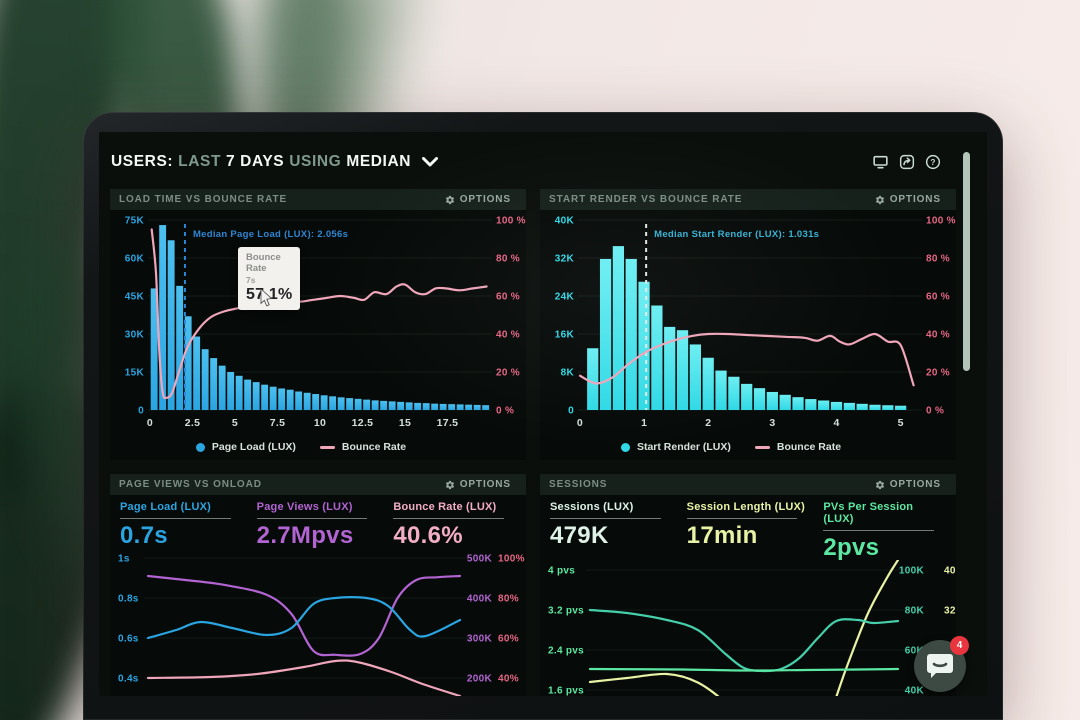 The height and width of the screenshot is (720, 1080). What do you see at coordinates (480, 559) in the screenshot?
I see `svg-text: 500K` at bounding box center [480, 559].